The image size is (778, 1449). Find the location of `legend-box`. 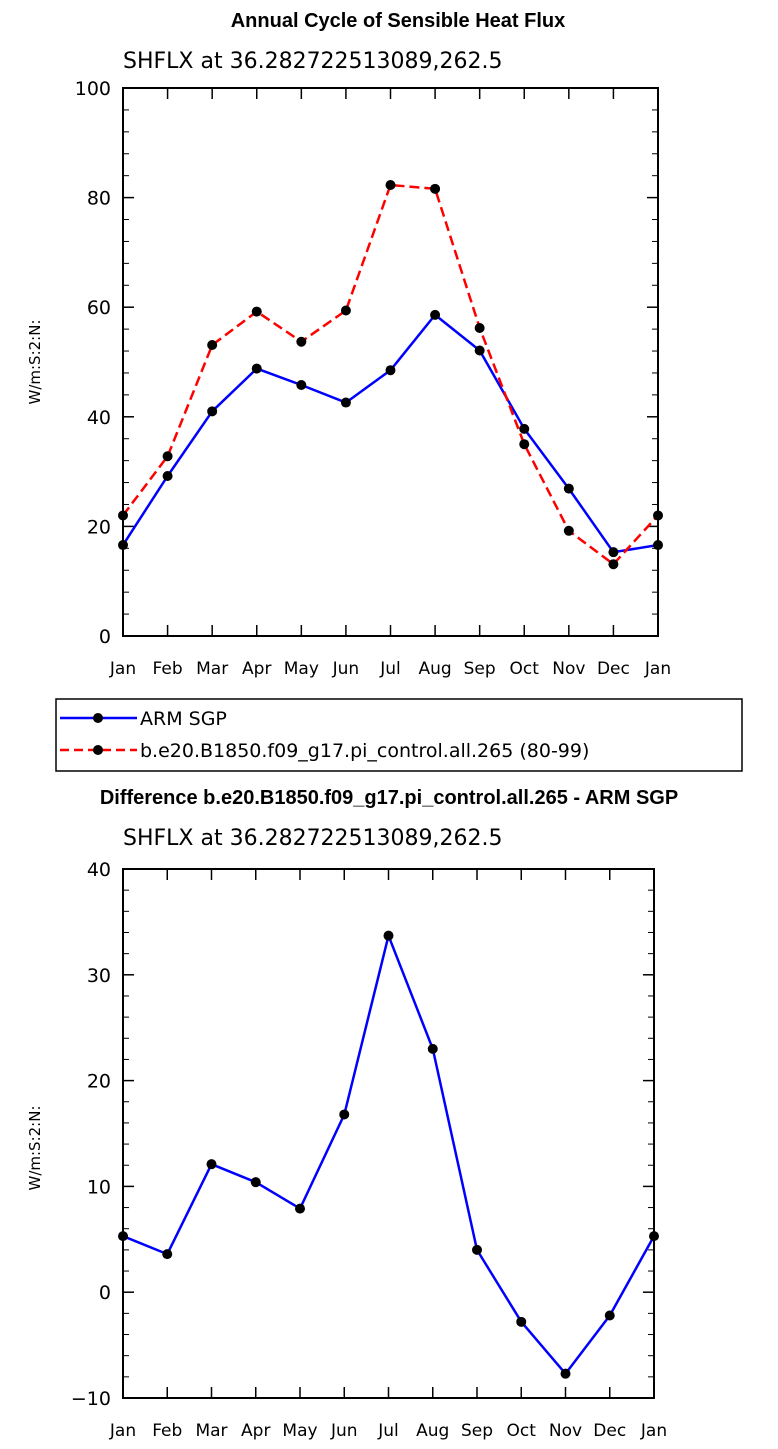

legend-box is located at coordinates (399, 735).